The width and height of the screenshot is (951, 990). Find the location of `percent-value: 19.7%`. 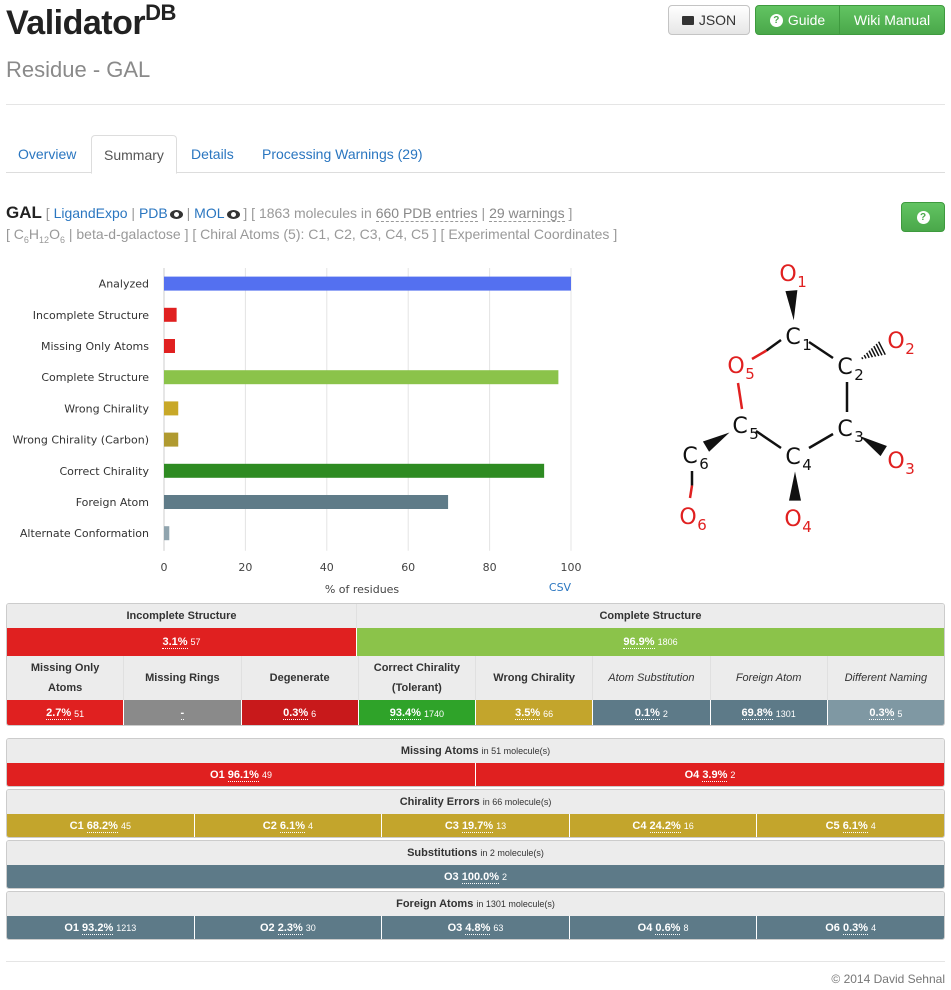

percent-value: 19.7% is located at coordinates (477, 826).